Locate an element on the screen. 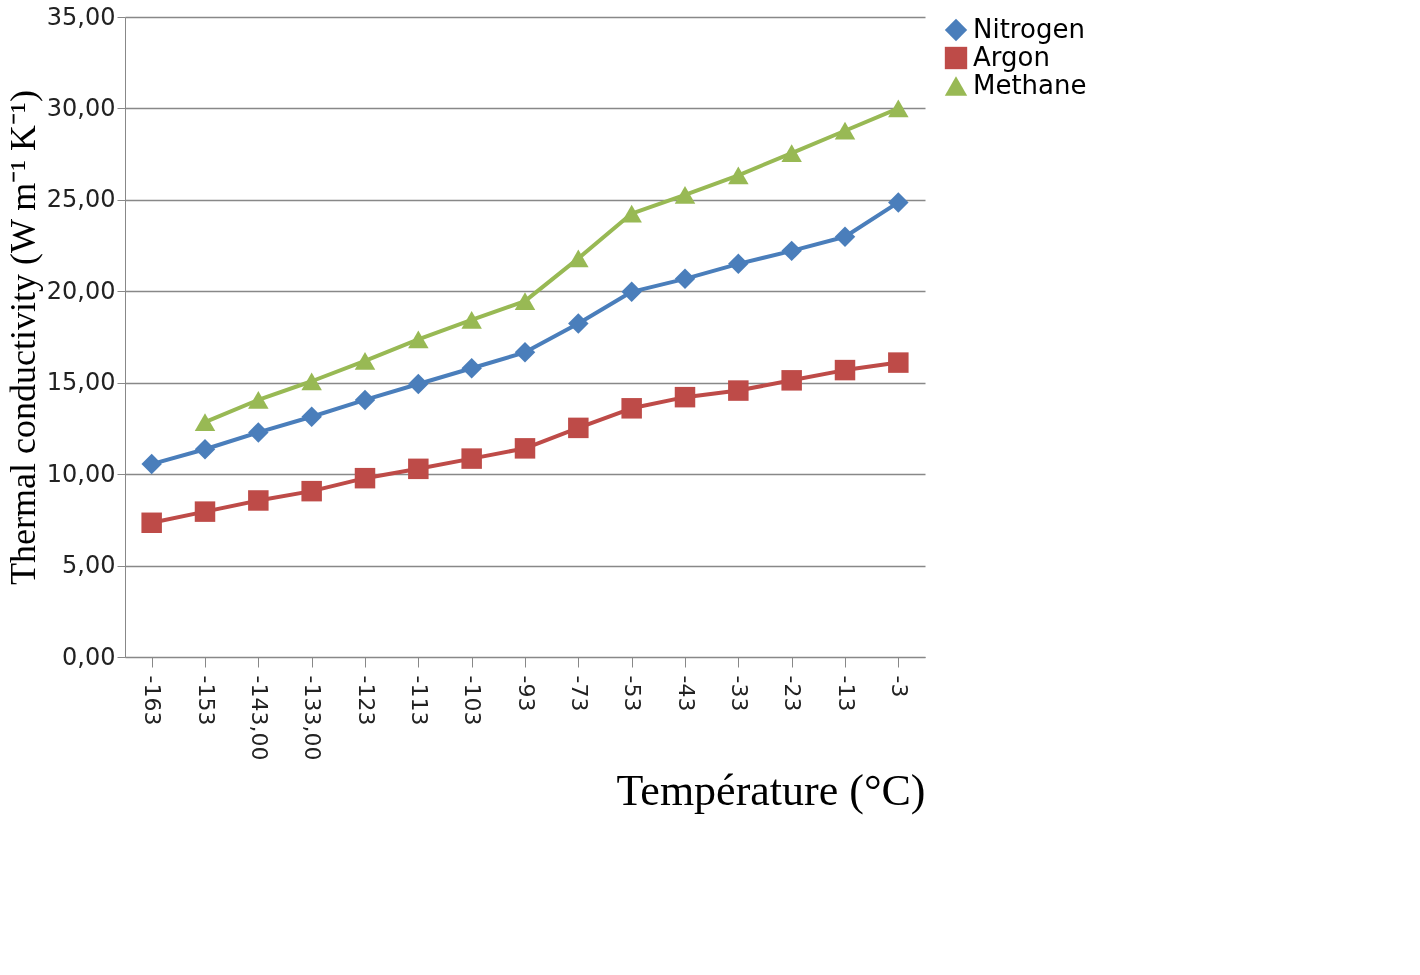 The image size is (1420, 975). x-tick-label: -33 is located at coordinates (739, 693).